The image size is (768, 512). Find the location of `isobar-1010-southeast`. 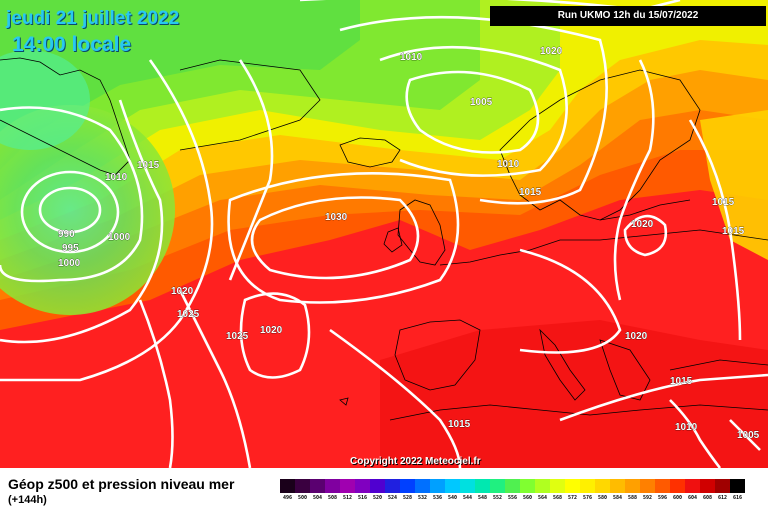

isobar-1010-southeast is located at coordinates (695, 433).